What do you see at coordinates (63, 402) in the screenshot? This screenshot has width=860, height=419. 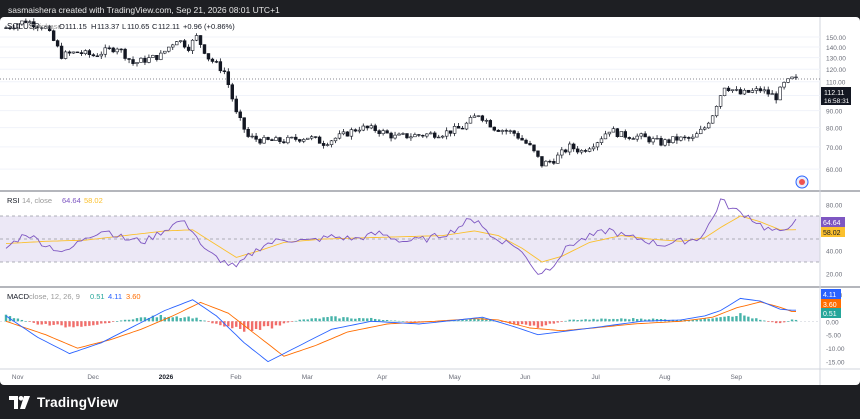 I see `tradingview-logo: TradingView` at bounding box center [63, 402].